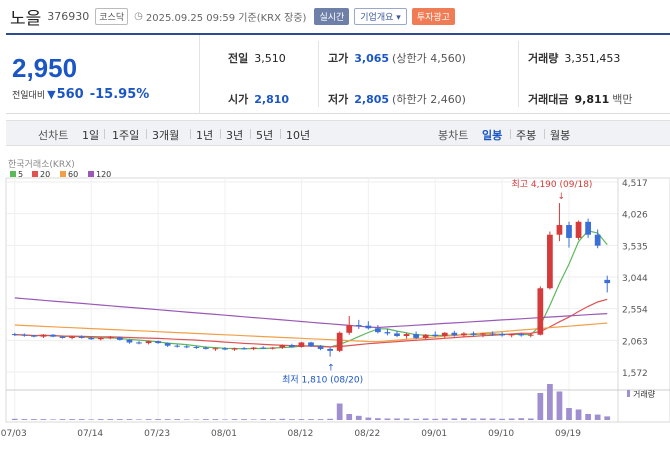  Describe the element at coordinates (398, 17) in the screenshot. I see `chevron-down-icon: ▾` at that location.